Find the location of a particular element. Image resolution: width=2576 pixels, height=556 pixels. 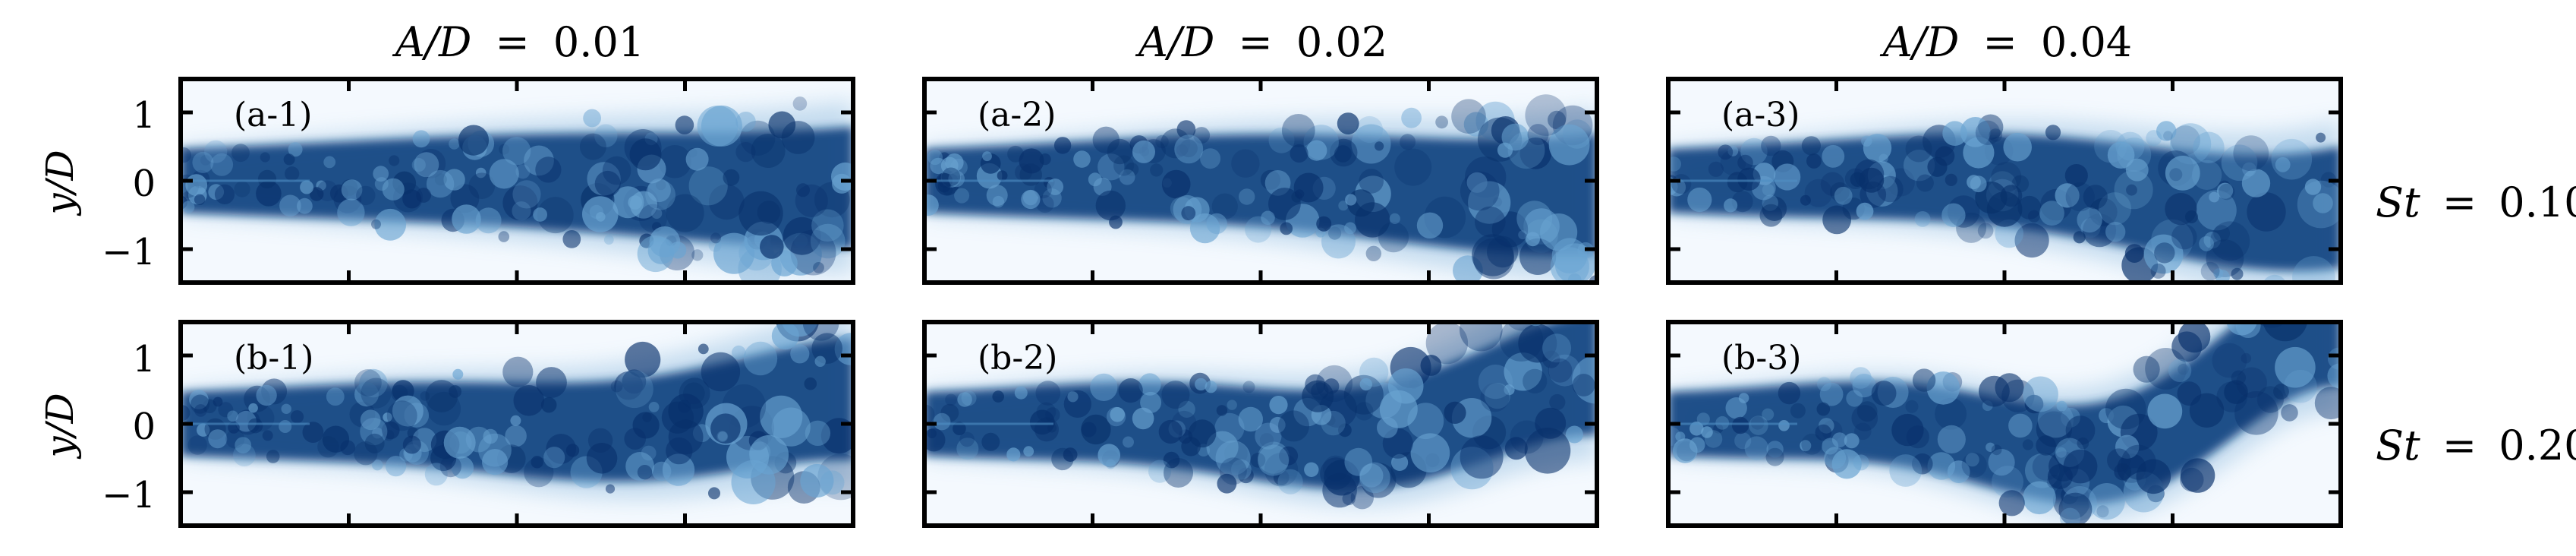

col-title-1: A/D = 0.01 is located at coordinates (518, 42).